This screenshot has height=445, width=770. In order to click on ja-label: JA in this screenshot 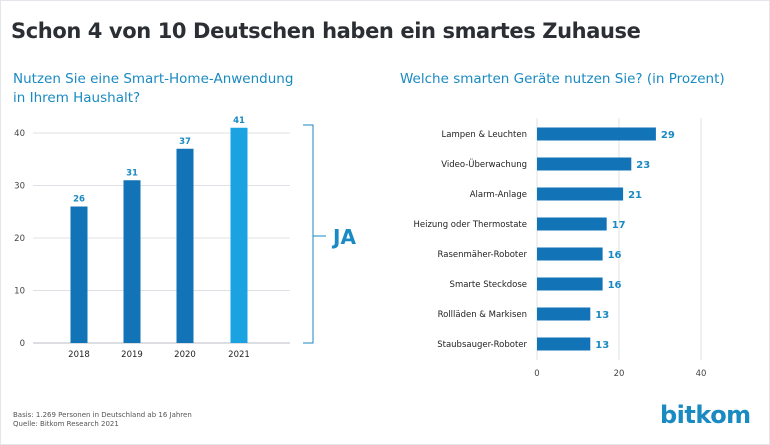, I will do `click(343, 237)`.